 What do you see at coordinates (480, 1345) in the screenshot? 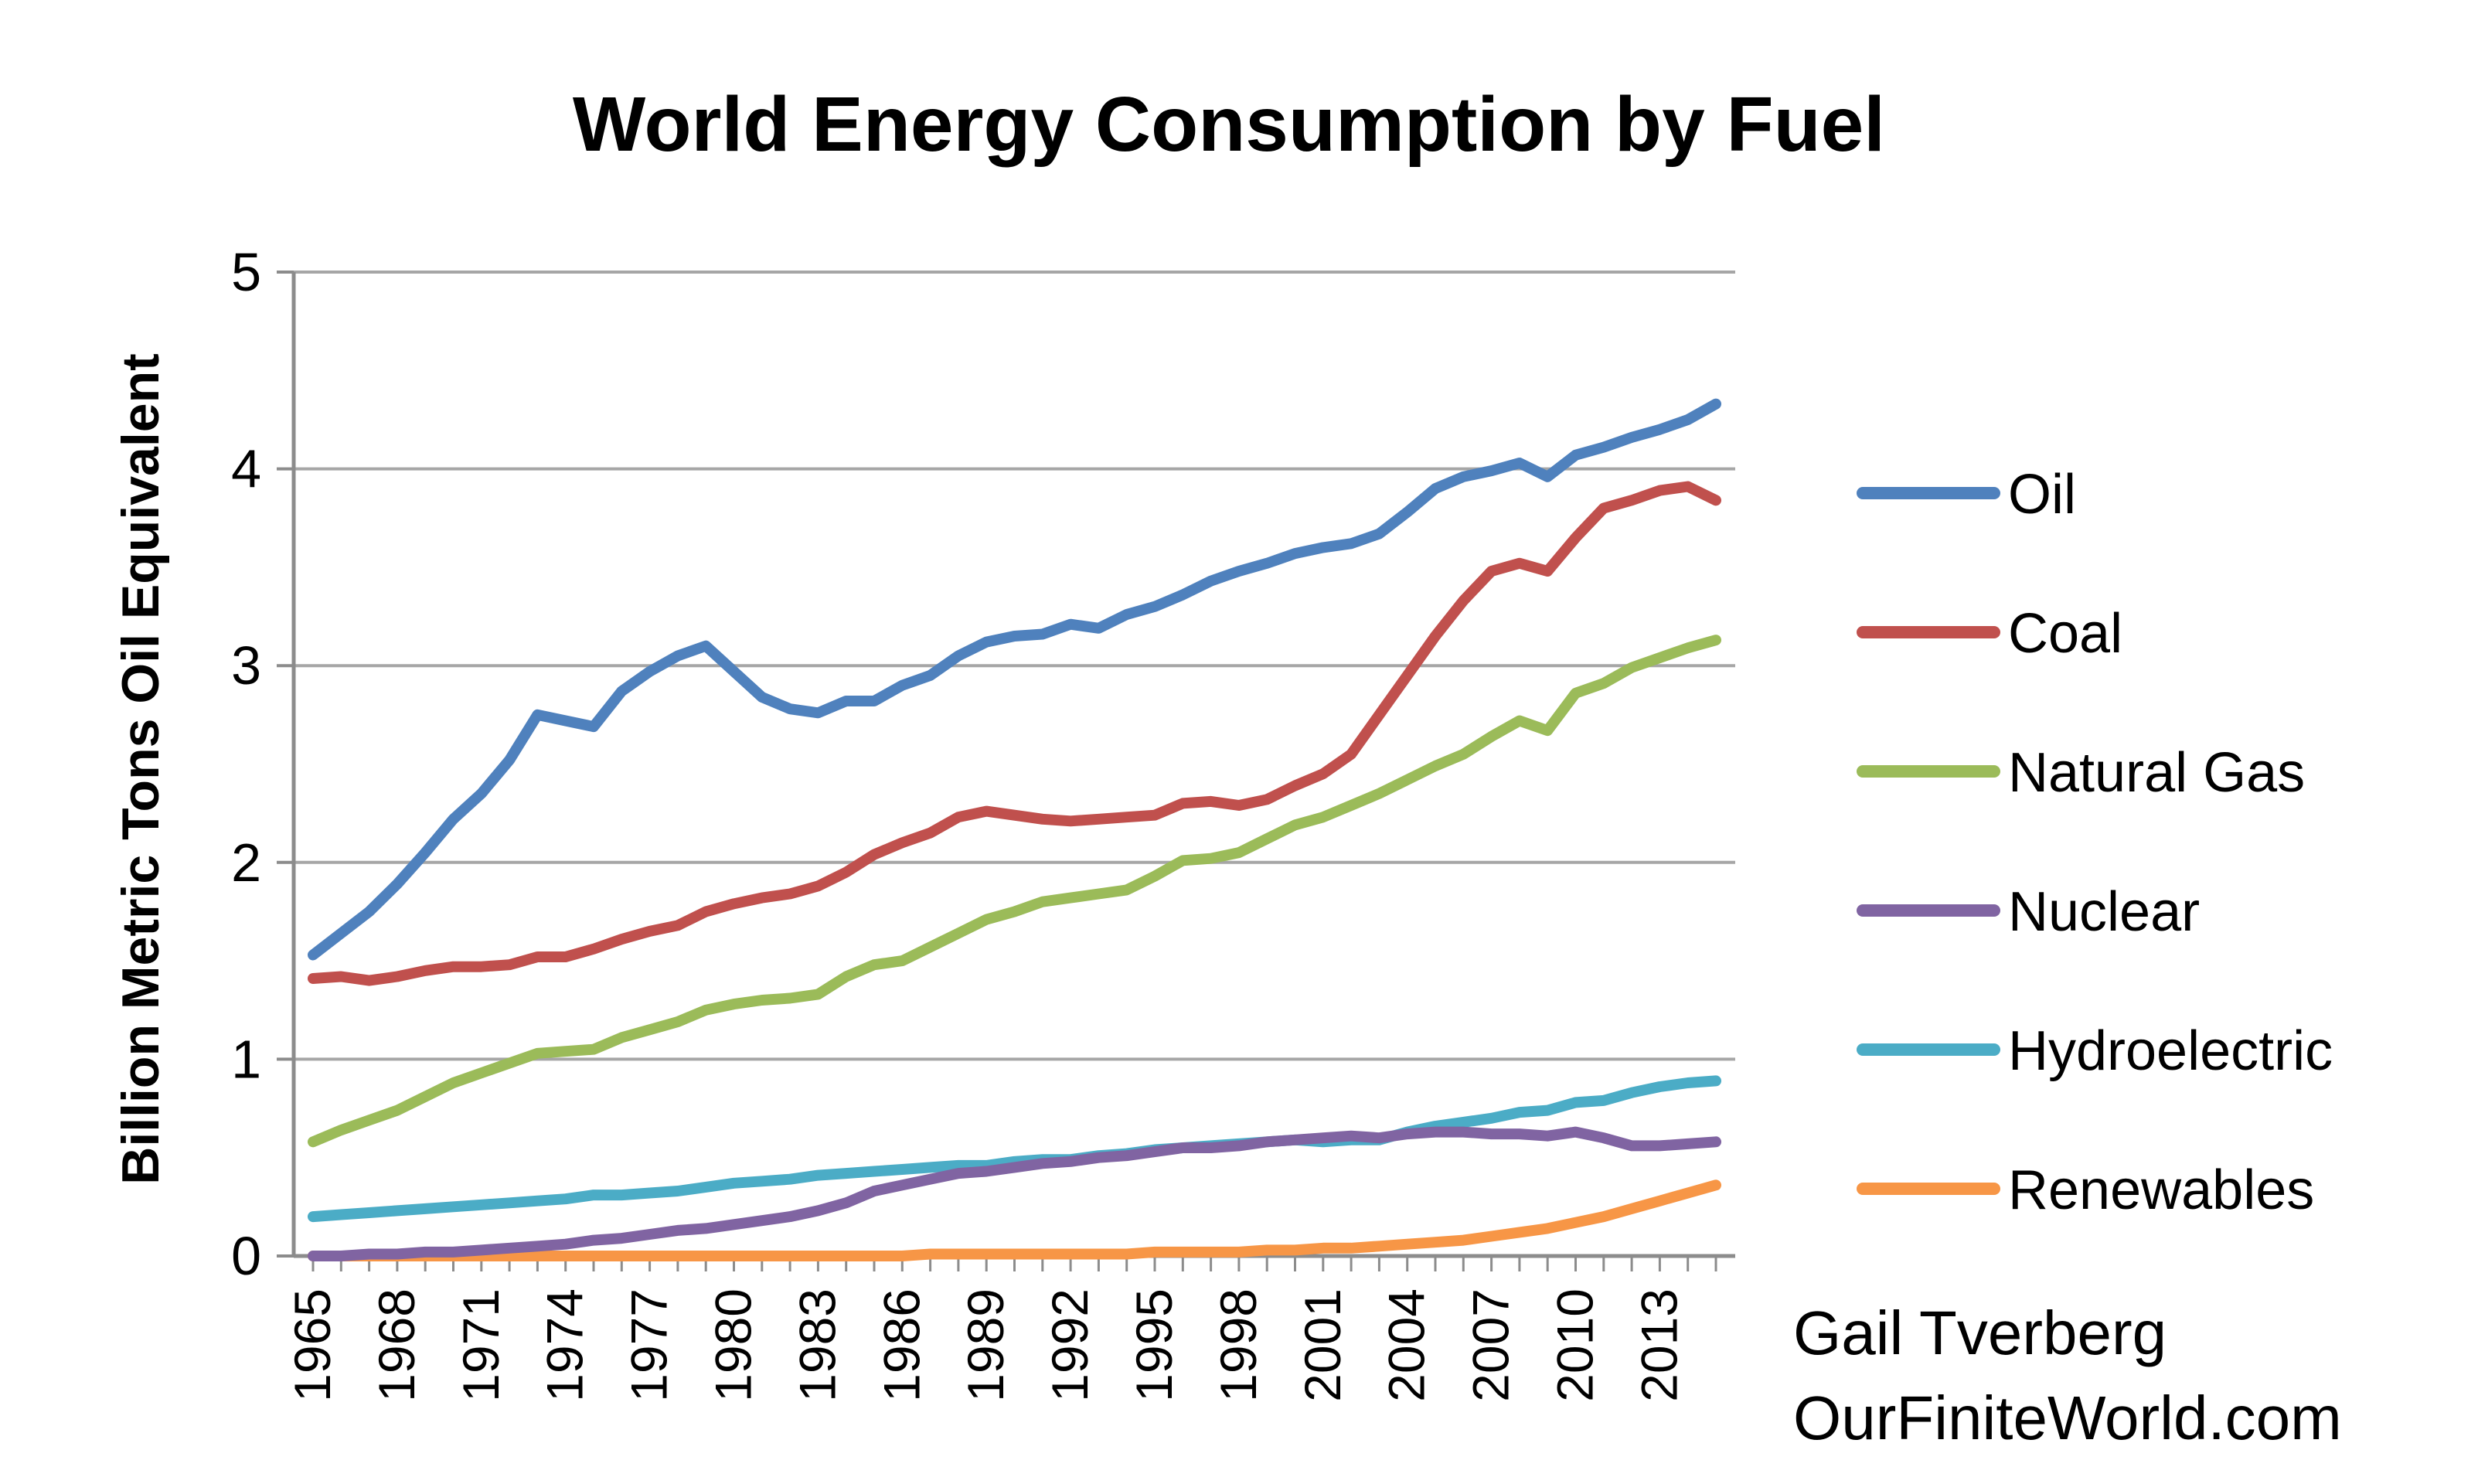
I see `x-tick-label: 1971` at bounding box center [480, 1345].